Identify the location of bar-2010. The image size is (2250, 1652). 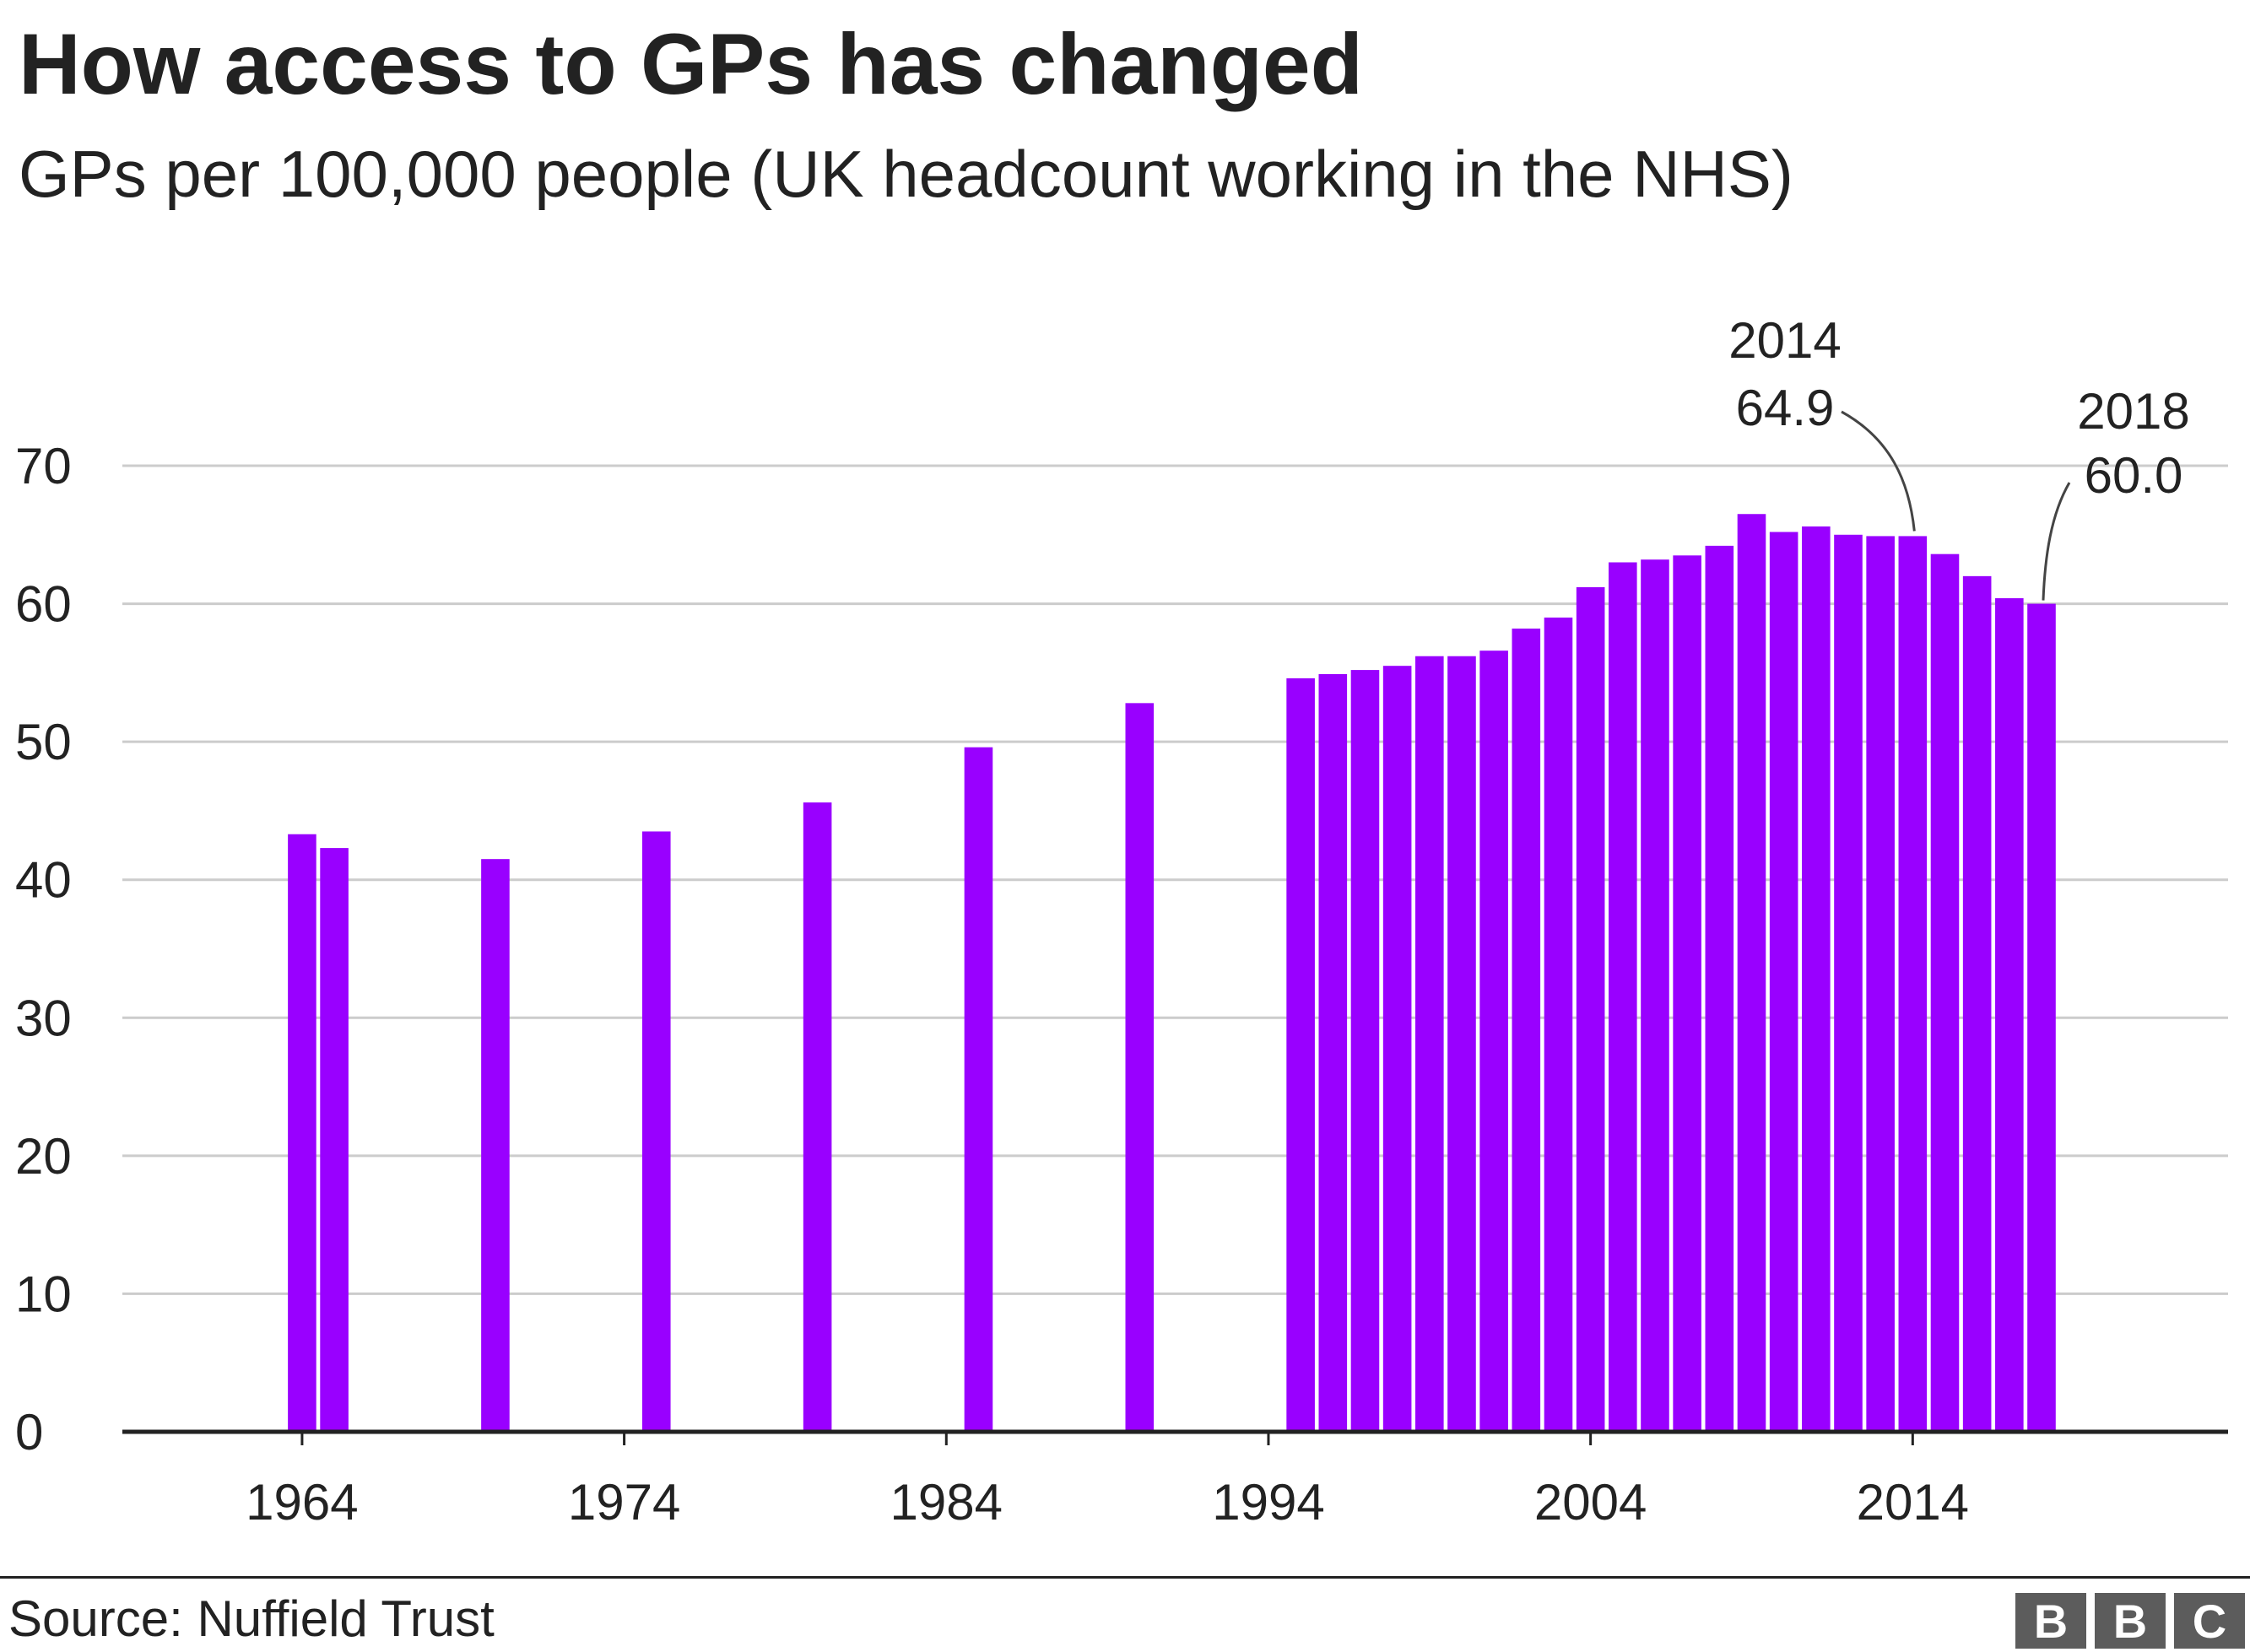
(1783, 982).